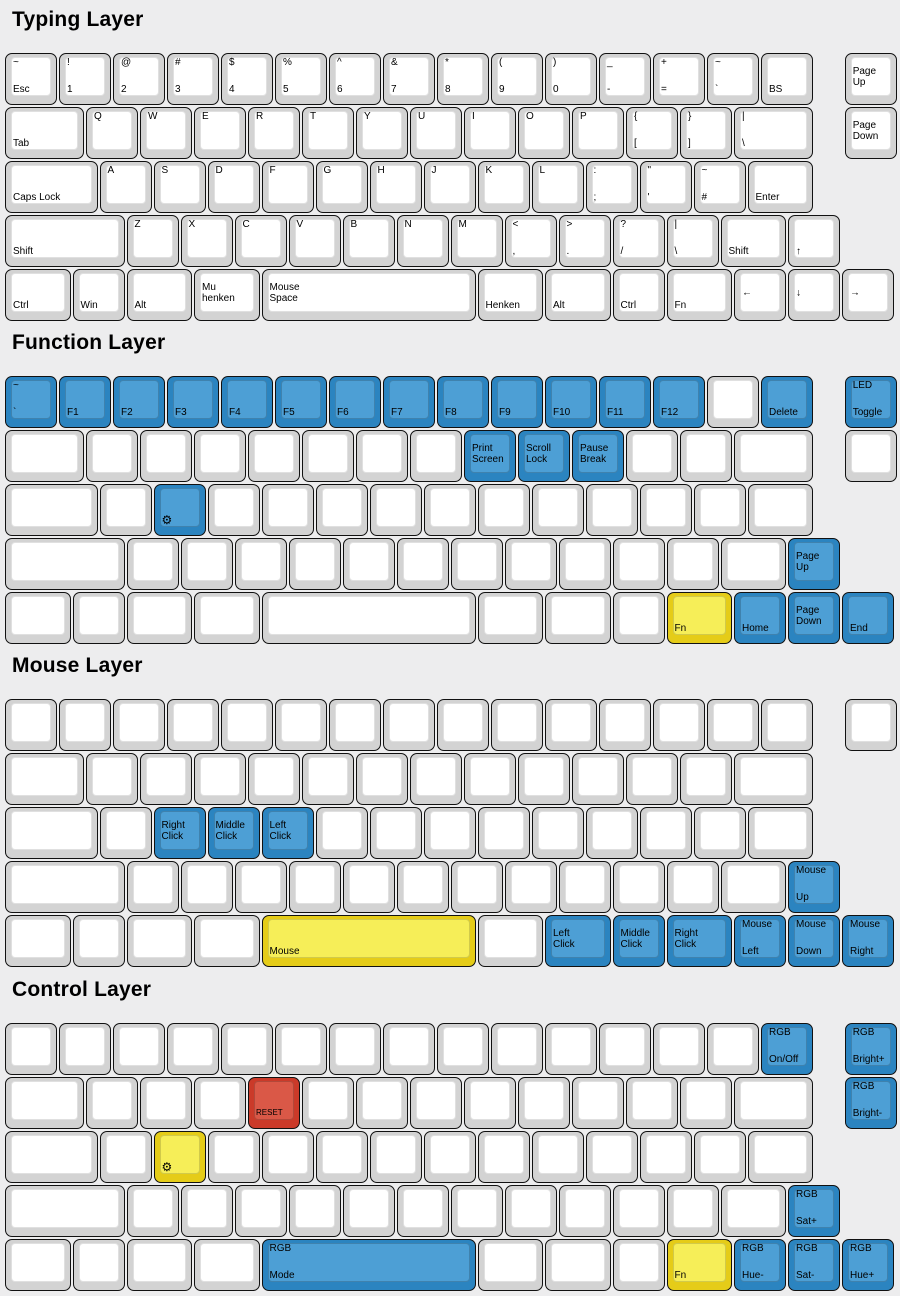 Image resolution: width=900 pixels, height=1296 pixels. What do you see at coordinates (531, 241) in the screenshot?
I see `key-comma: <,` at bounding box center [531, 241].